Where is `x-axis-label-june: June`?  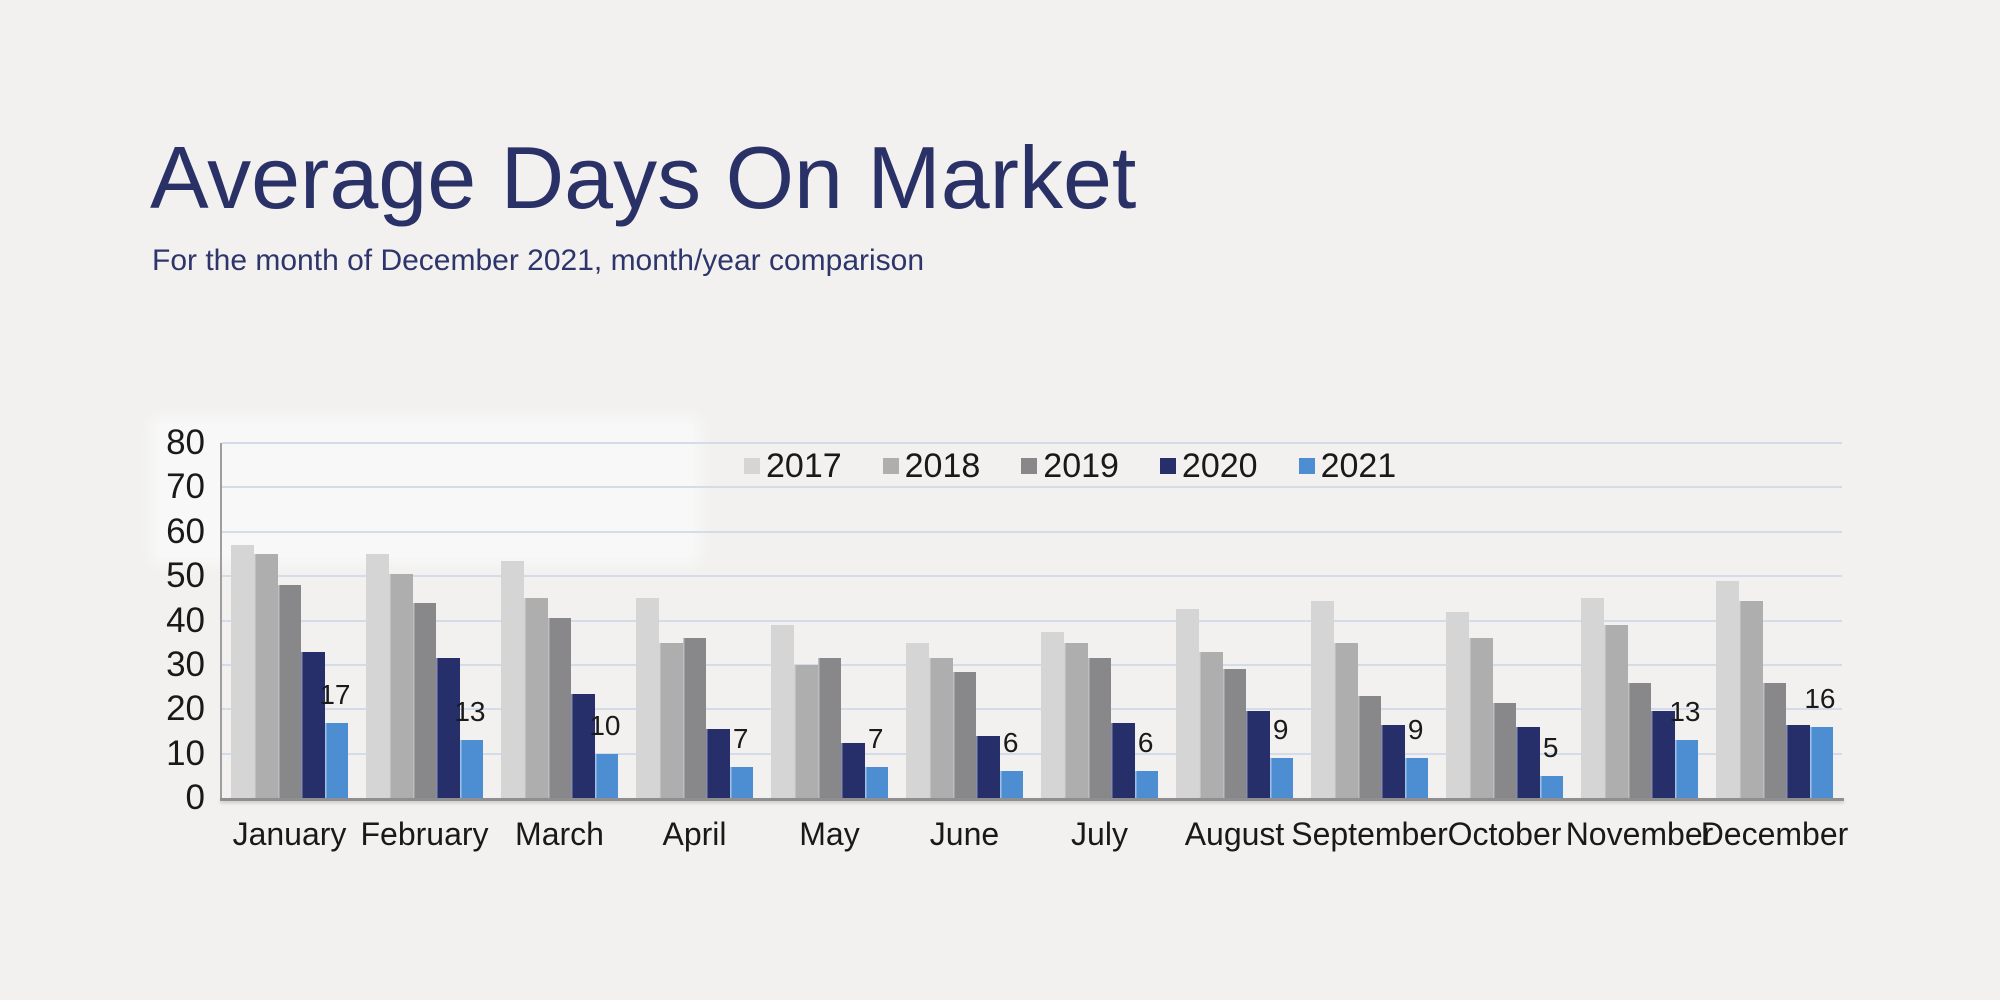
x-axis-label-june: June is located at coordinates (964, 834).